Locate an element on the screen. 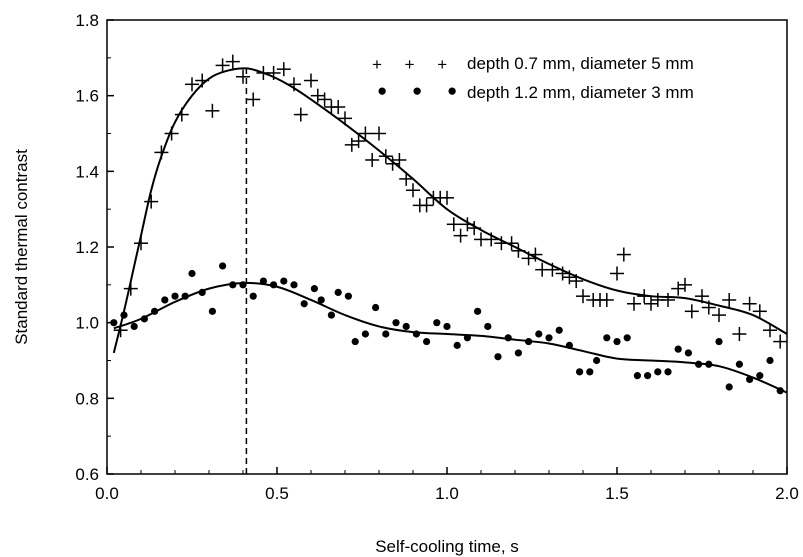 This screenshot has width=803, height=557. y-tick-label: 1.8 is located at coordinates (87, 20).